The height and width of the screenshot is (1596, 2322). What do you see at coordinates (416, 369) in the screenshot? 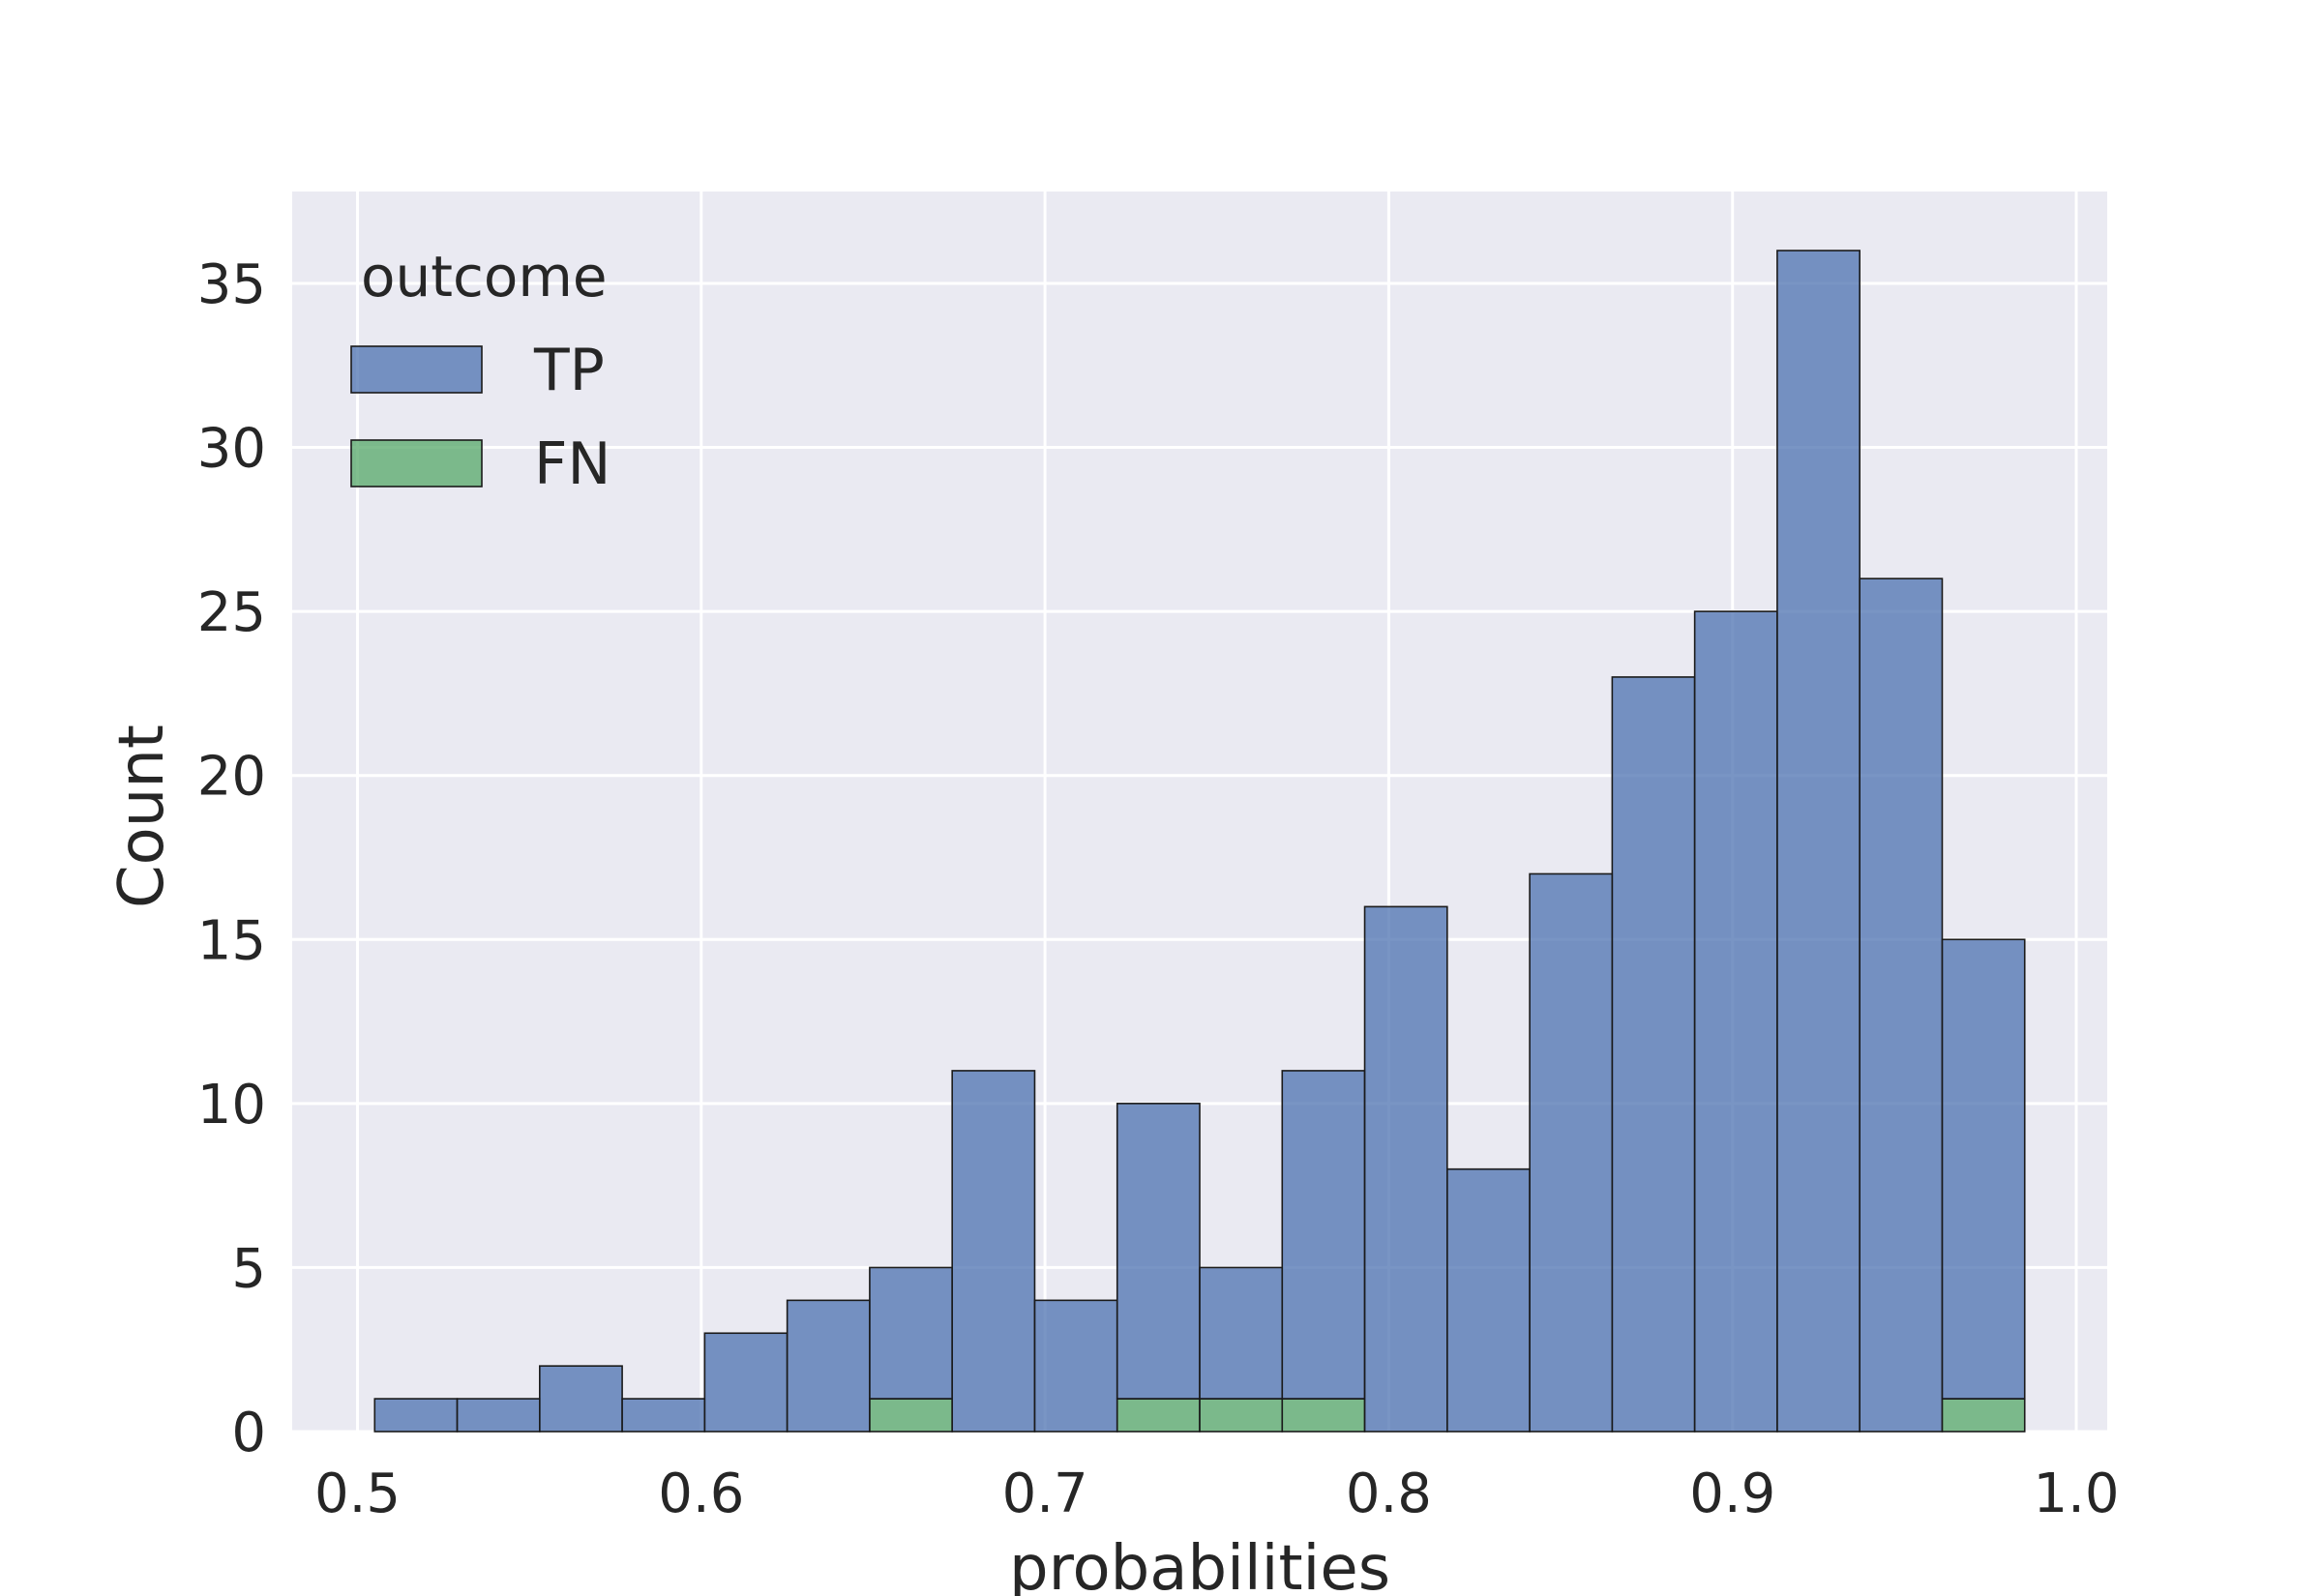
I see `legend-swatch-tp` at bounding box center [416, 369].